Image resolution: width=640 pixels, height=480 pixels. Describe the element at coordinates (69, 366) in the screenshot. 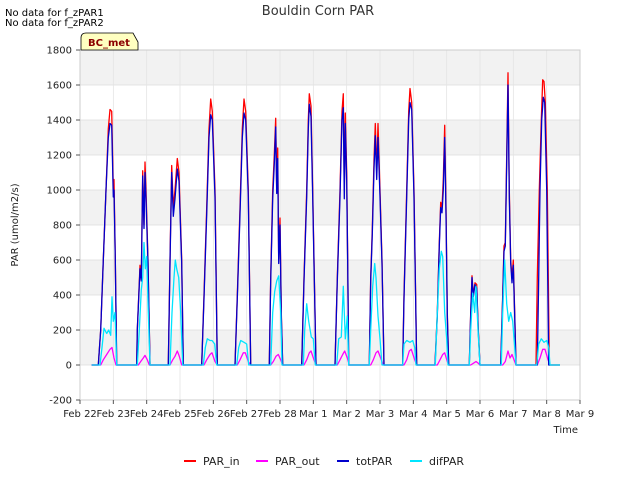

I see `y-tick-label: 0` at that location.